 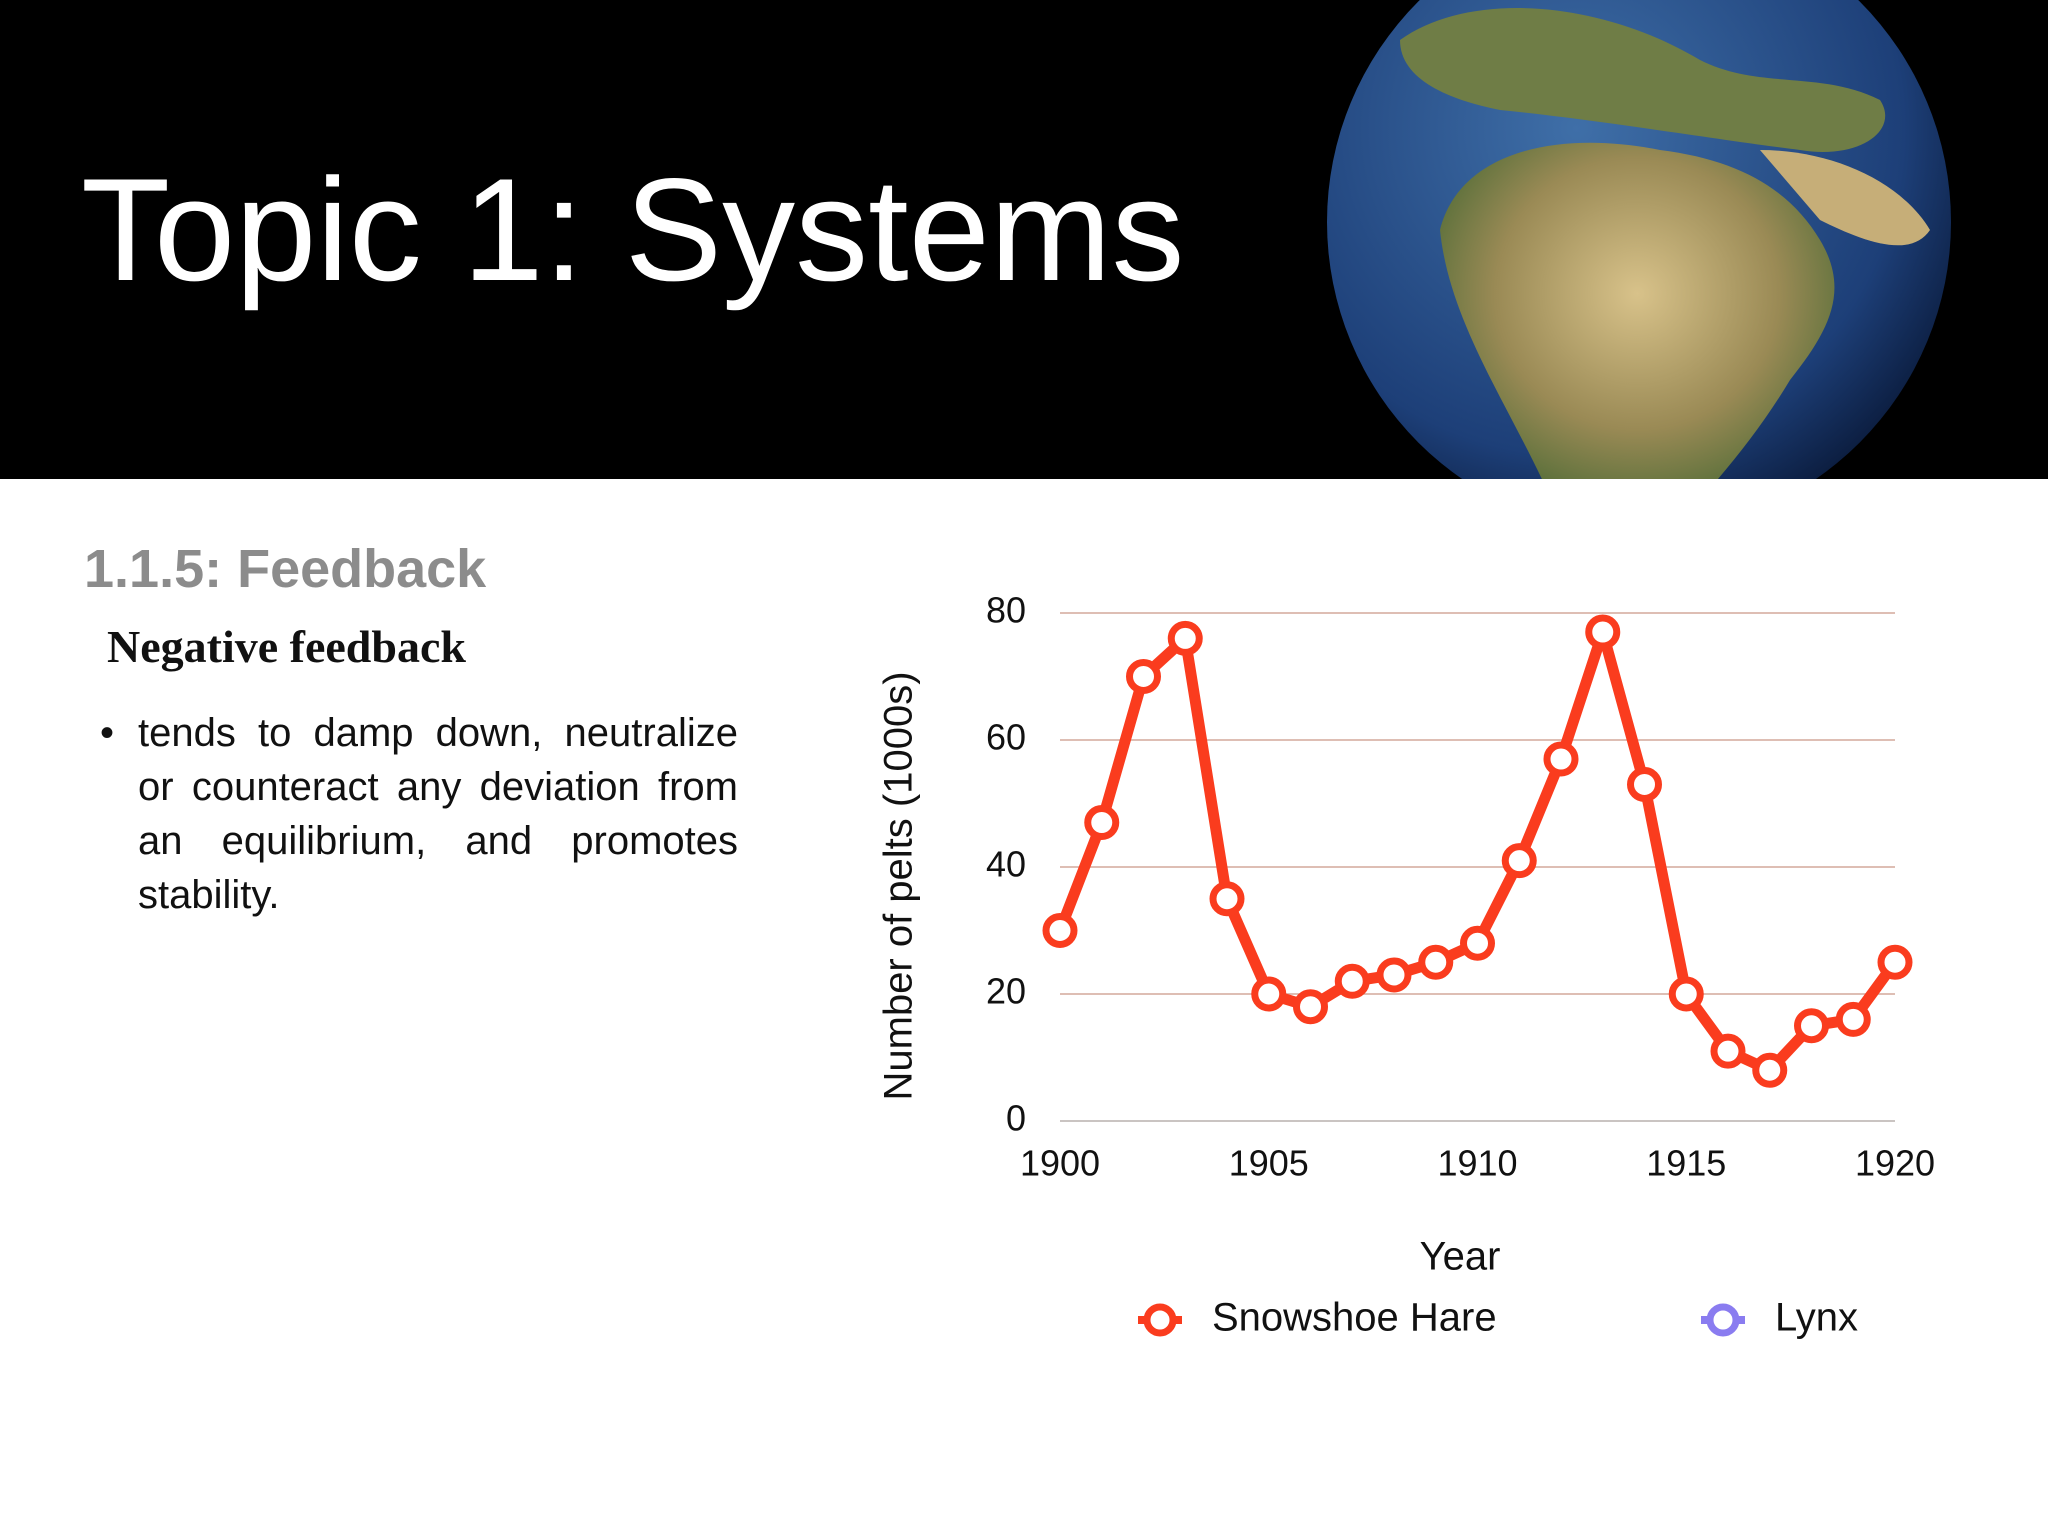 What do you see at coordinates (1060, 1163) in the screenshot?
I see `x-tick-label: 1900` at bounding box center [1060, 1163].